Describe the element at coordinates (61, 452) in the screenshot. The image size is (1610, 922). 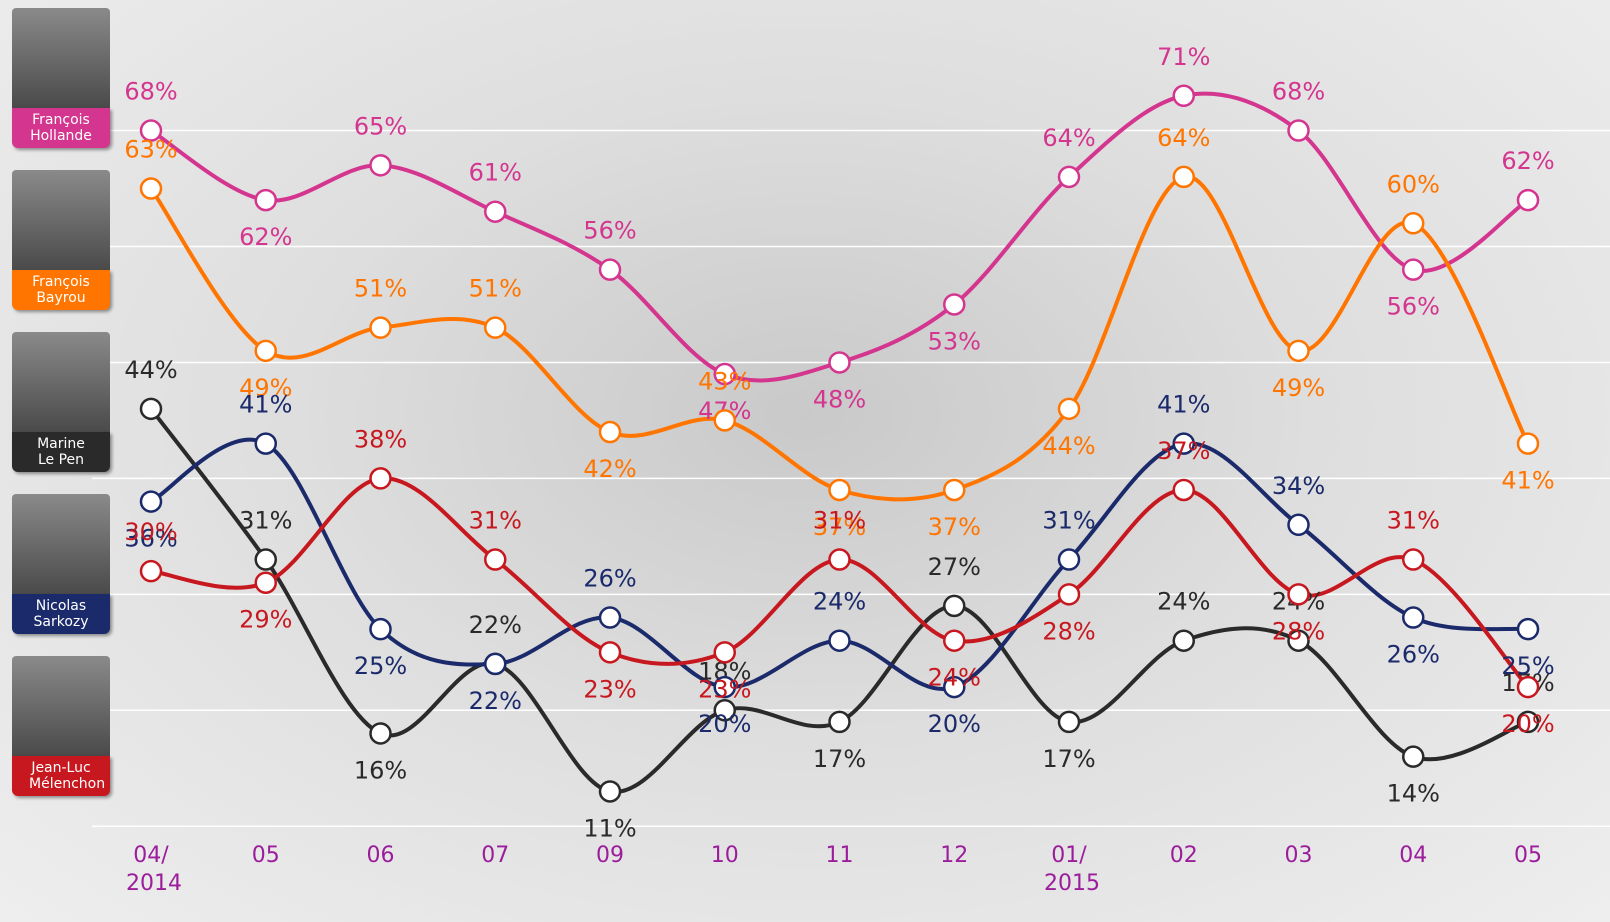
I see `legend-text: Marine Le Pen` at that location.